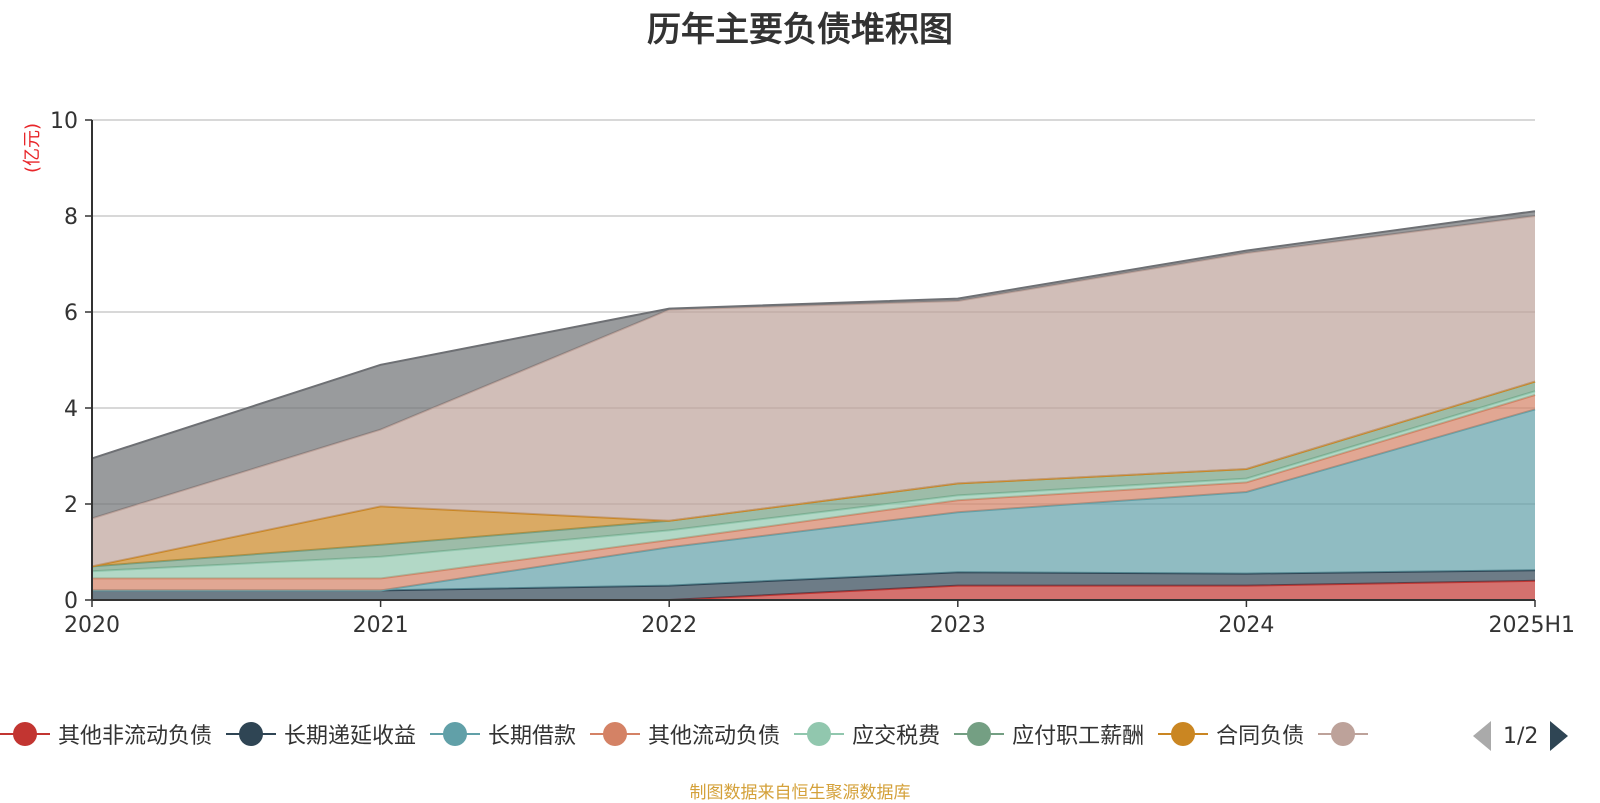 The image size is (1600, 803). What do you see at coordinates (669, 625) in the screenshot?
I see `x-tick-label: 2022` at bounding box center [669, 625].